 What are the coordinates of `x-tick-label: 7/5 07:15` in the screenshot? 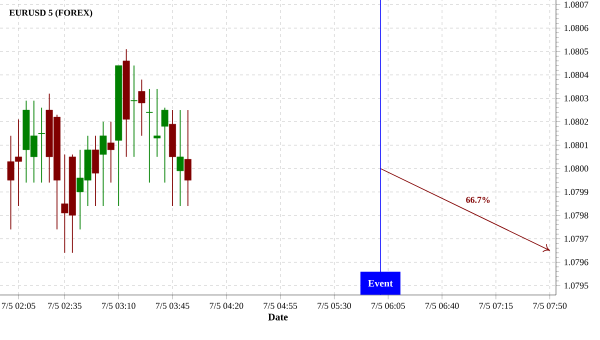 It's located at (496, 305).